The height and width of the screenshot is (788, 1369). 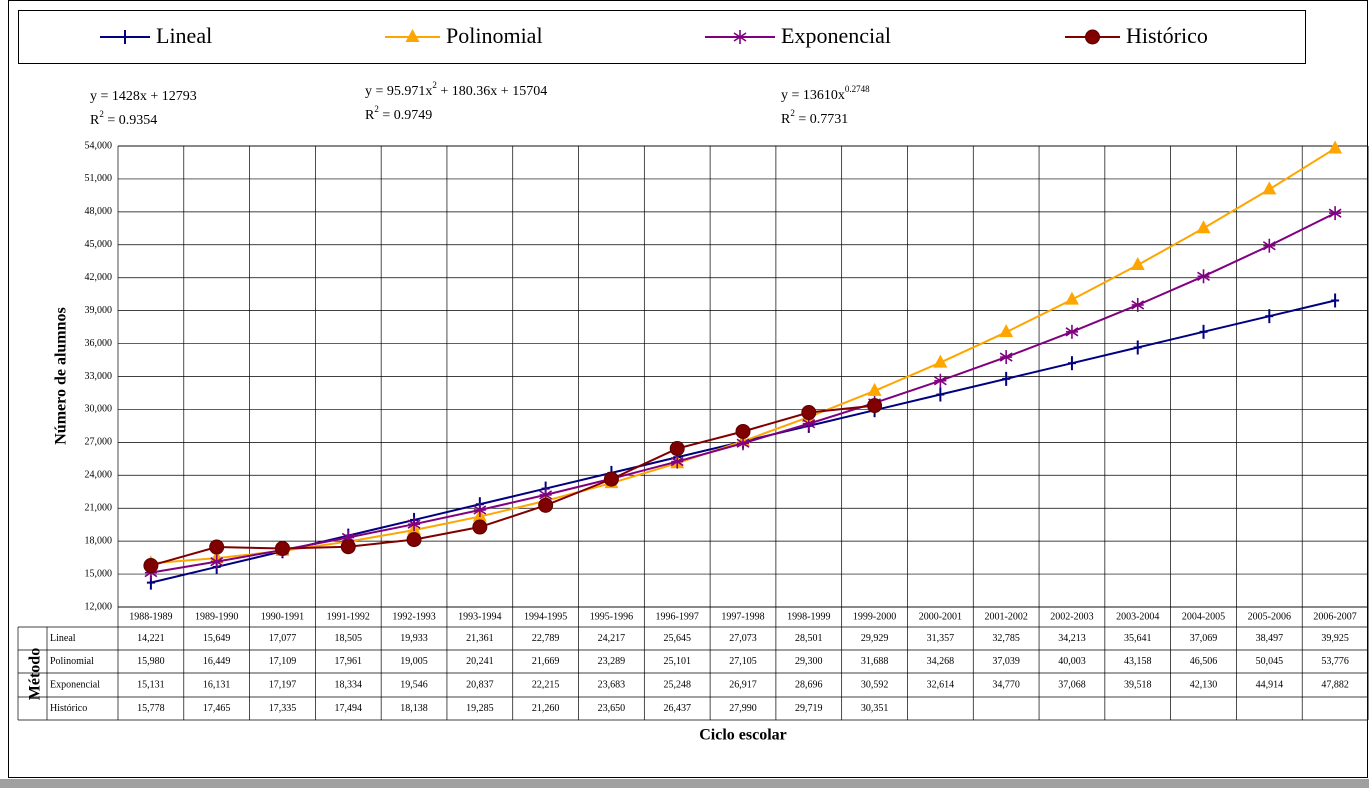 I want to click on table-cell: 37,068, so click(x=1072, y=684).